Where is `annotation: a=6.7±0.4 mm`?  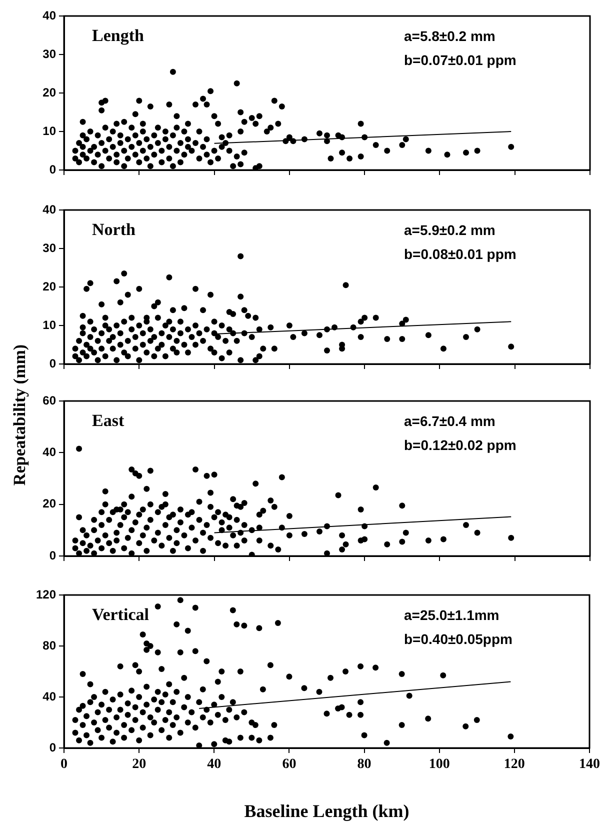
annotation: a=6.7±0.4 mm is located at coordinates (450, 420).